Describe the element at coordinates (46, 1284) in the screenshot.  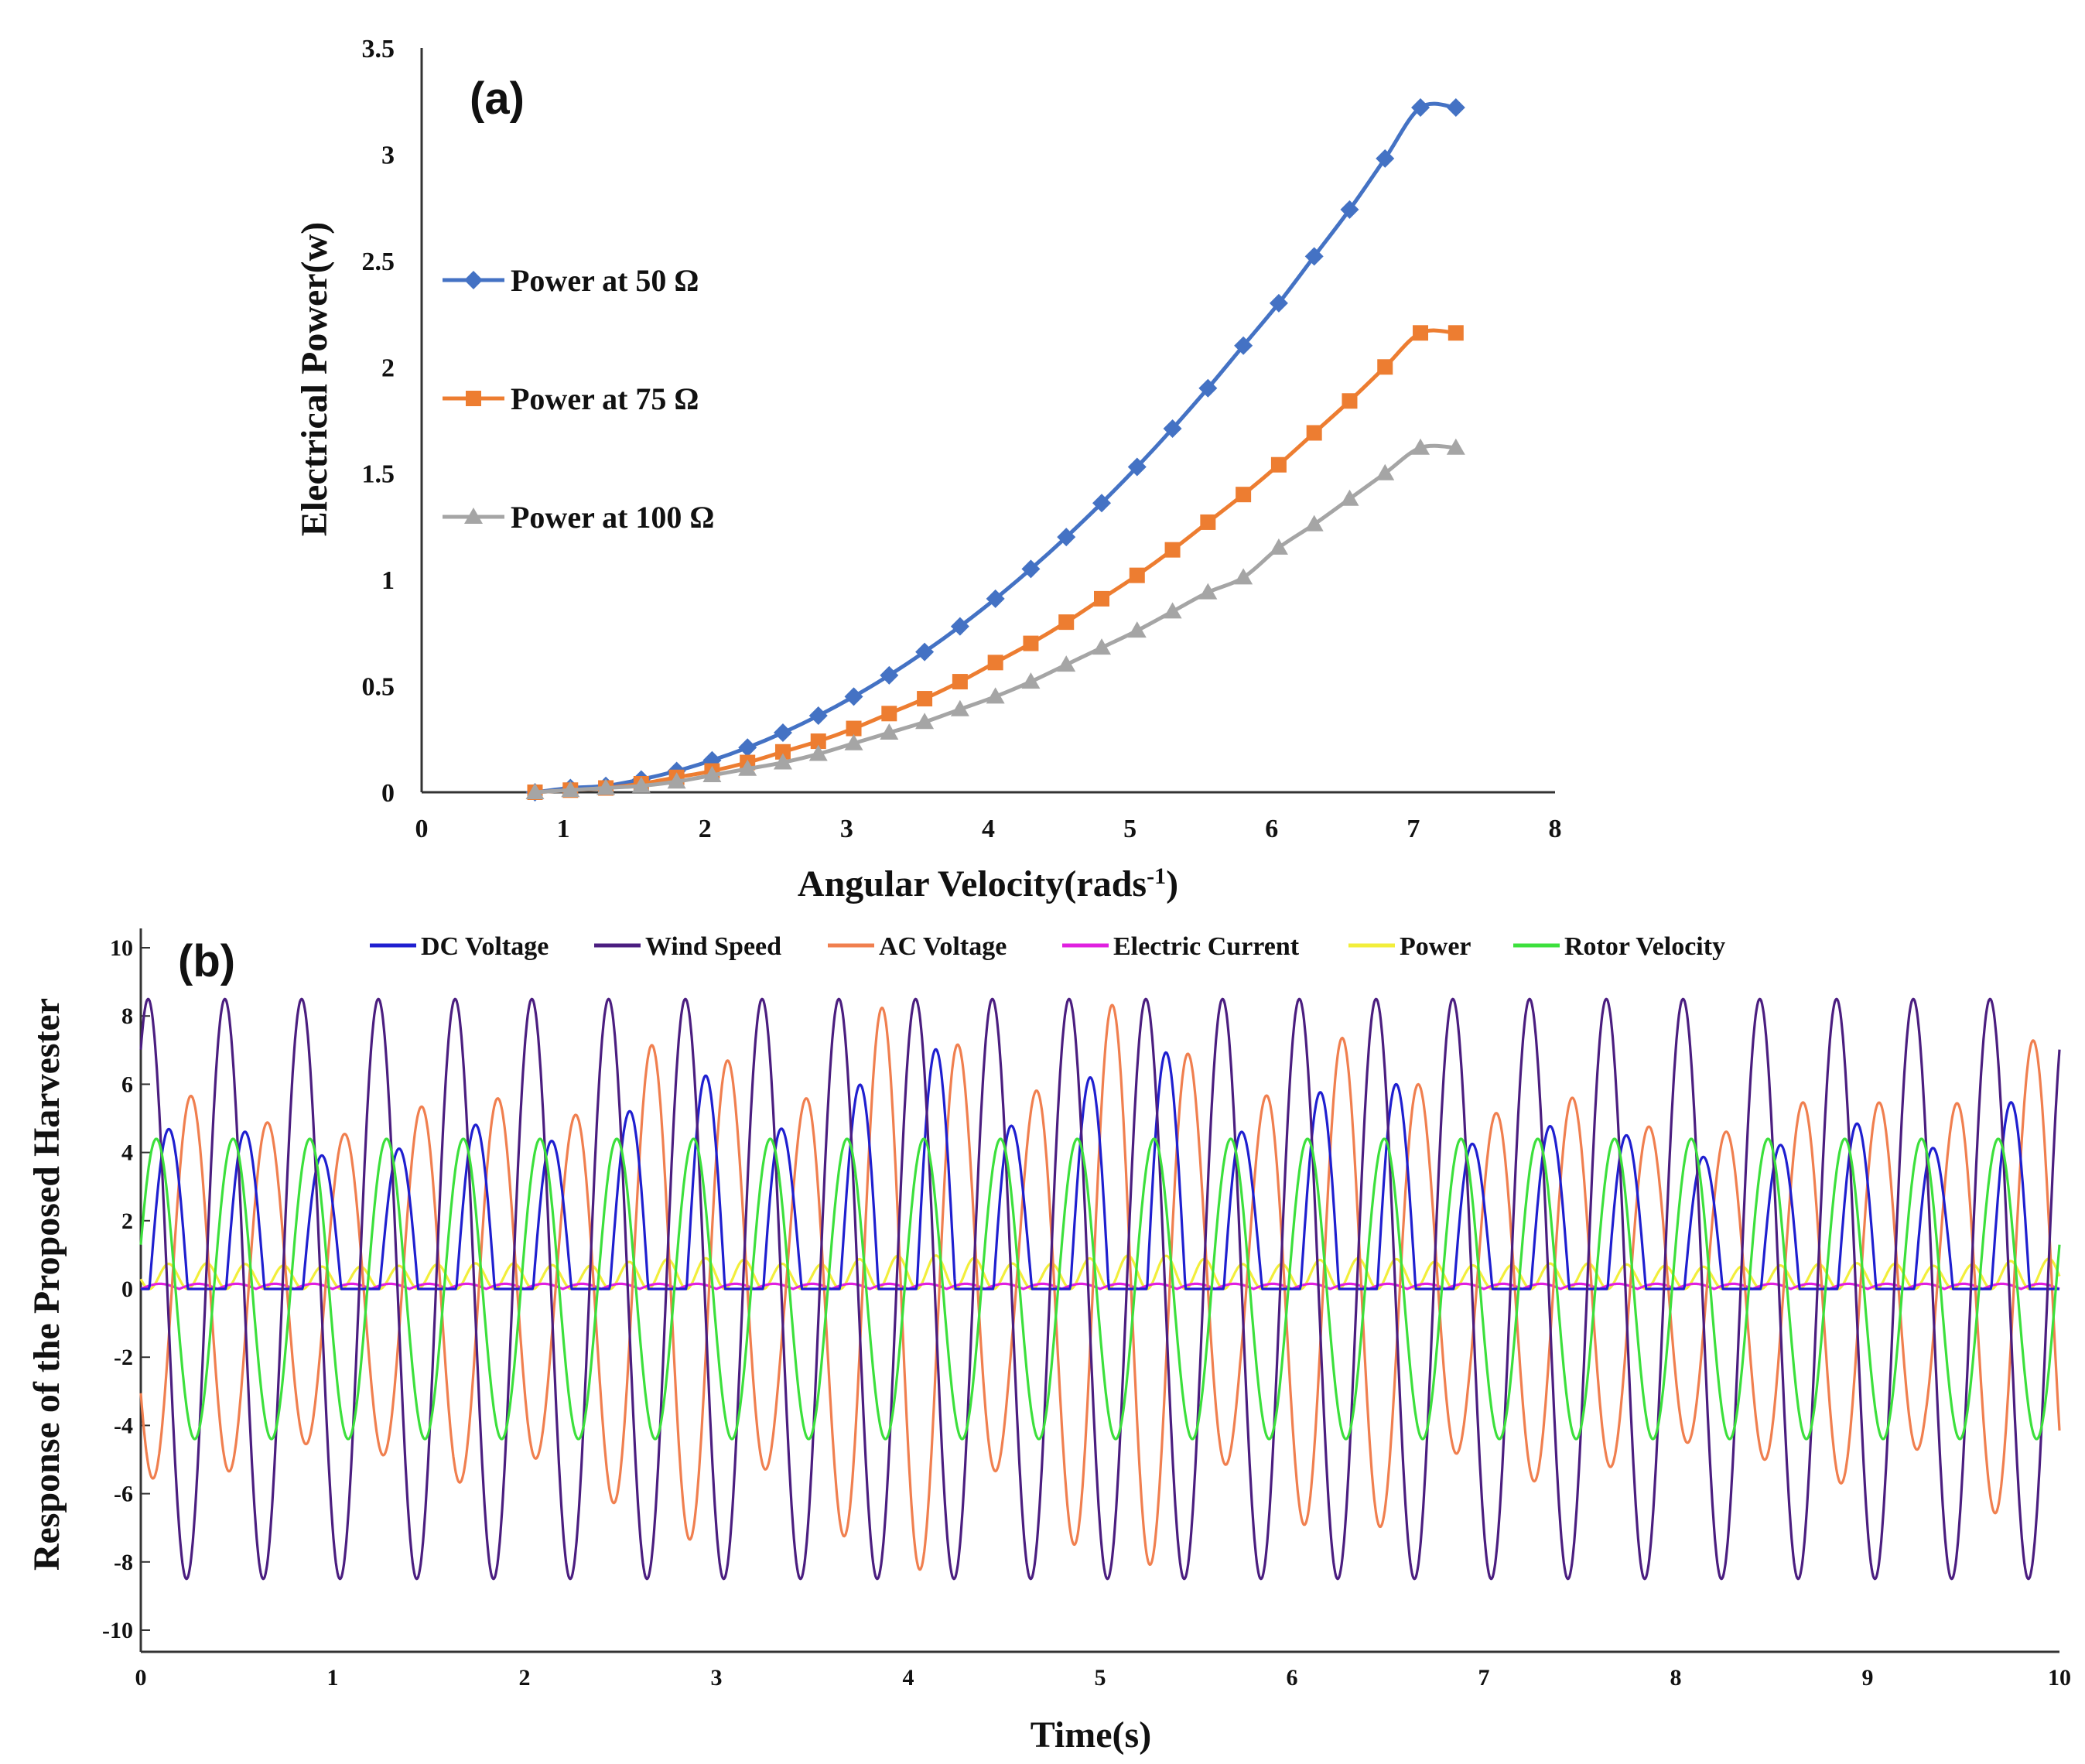
I see `panel-b-y-axis-title: Response of the Proposed Harvester` at that location.